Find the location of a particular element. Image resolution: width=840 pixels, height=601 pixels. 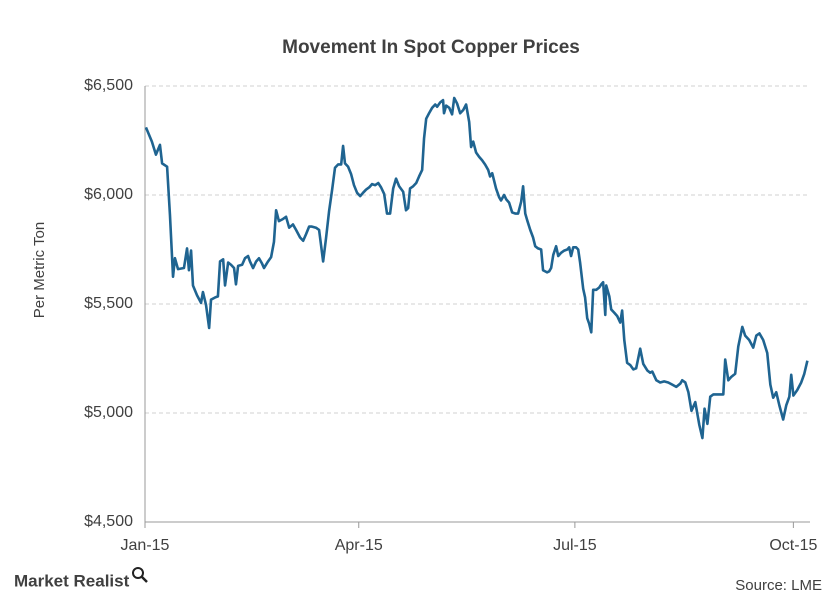

y-tick-label: $5,500 is located at coordinates (108, 303).